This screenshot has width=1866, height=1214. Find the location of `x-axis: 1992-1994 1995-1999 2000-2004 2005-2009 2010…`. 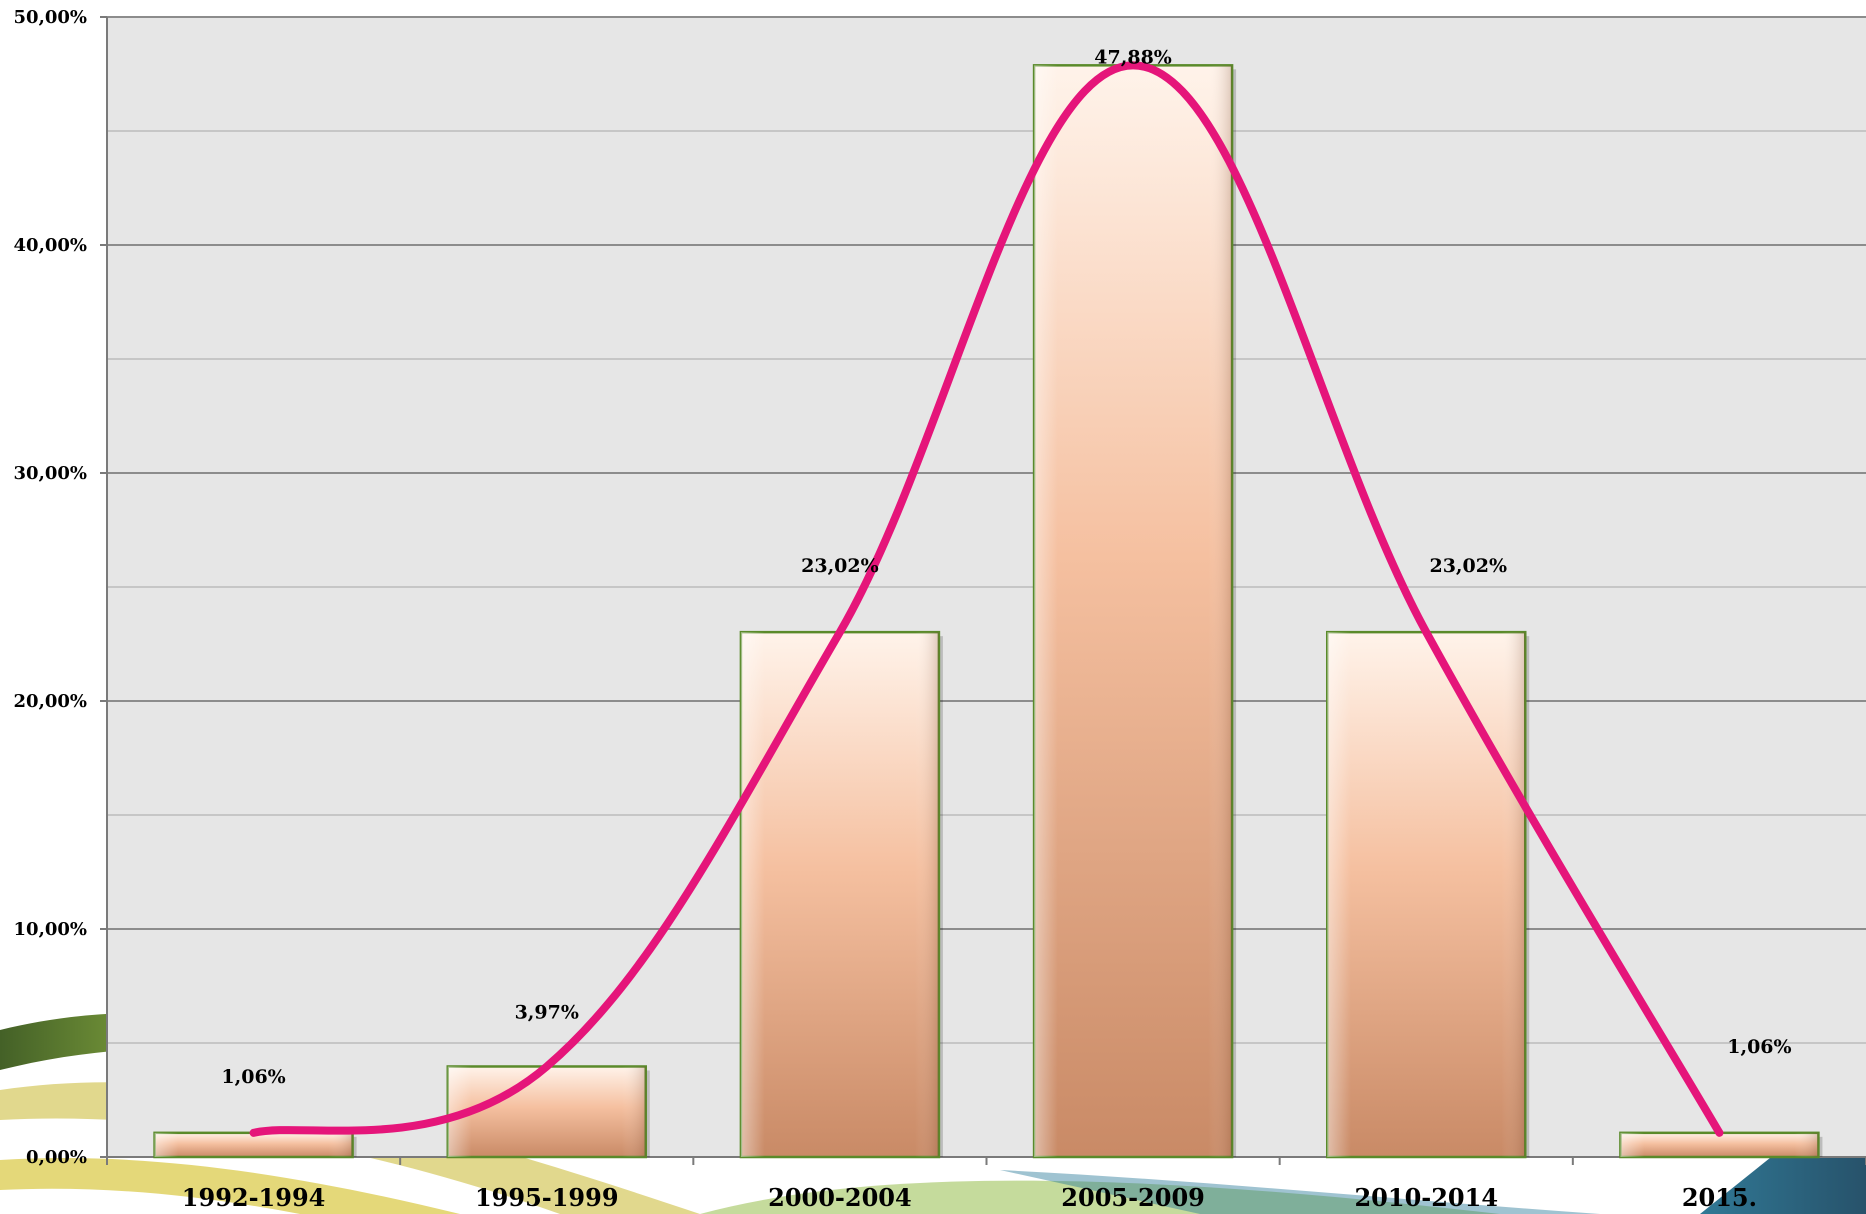

x-axis: 1992-1994 1995-1999 2000-2004 2005-2009 2010… is located at coordinates (986, 1184).